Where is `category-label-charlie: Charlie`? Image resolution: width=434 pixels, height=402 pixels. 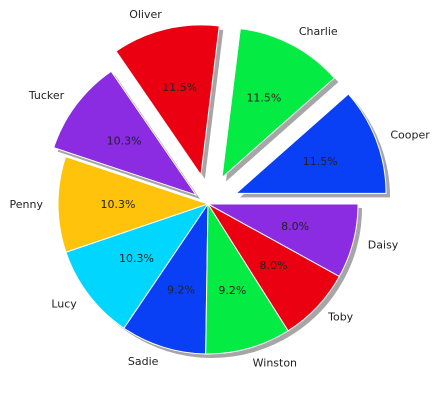 category-label-charlie: Charlie is located at coordinates (318, 31).